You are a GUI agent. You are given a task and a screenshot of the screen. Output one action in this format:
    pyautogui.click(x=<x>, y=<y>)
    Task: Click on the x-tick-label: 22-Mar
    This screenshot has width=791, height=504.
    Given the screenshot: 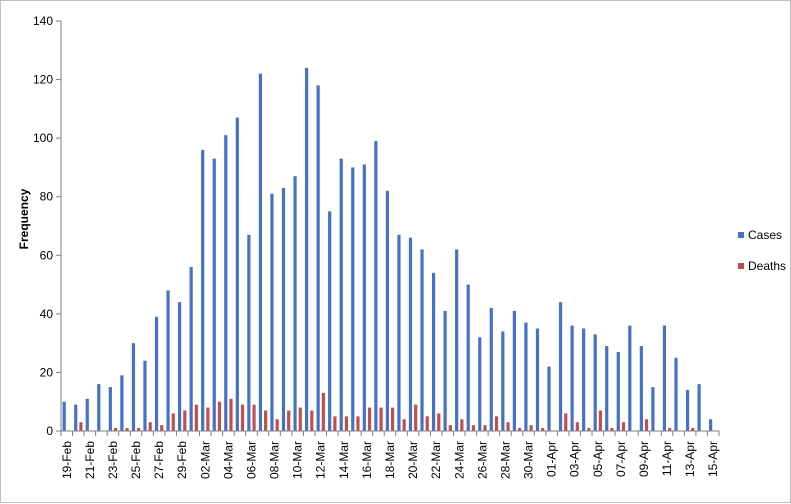 What is the action you would take?
    pyautogui.click(x=436, y=460)
    